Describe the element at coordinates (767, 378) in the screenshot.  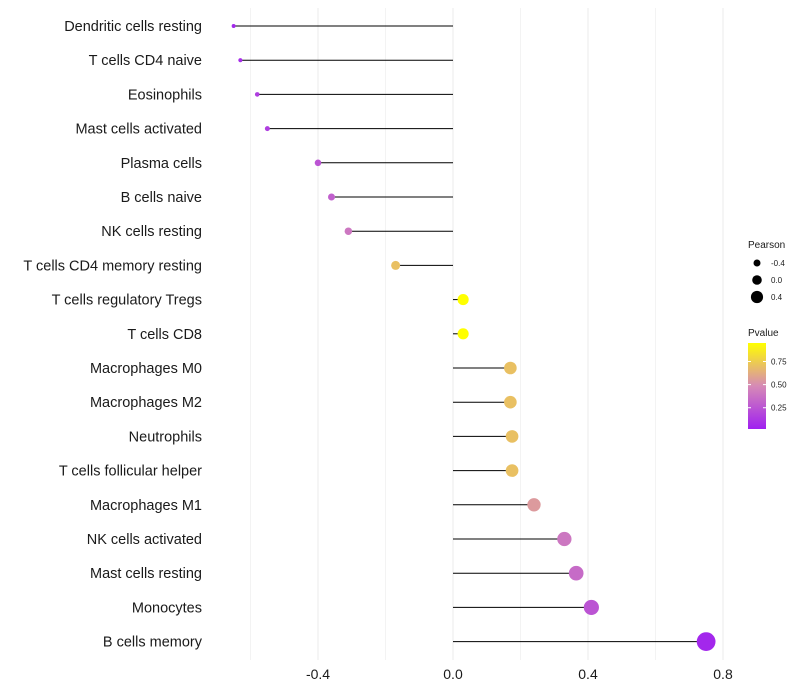
I see `legend-pvalue: Pvalue 0.25 0.50 0.75` at that location.